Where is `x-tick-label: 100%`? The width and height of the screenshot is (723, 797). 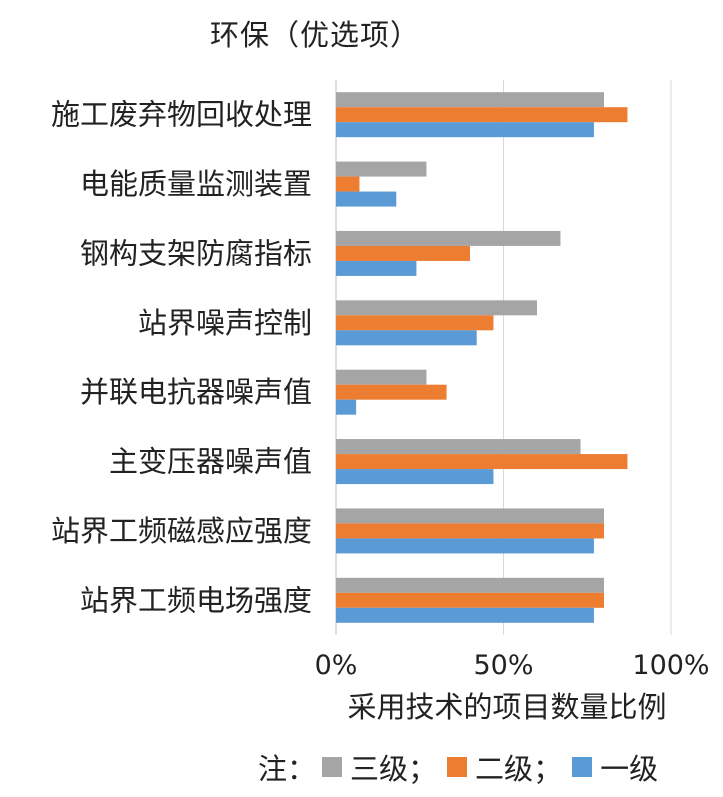 x-tick-label: 100% is located at coordinates (670, 665).